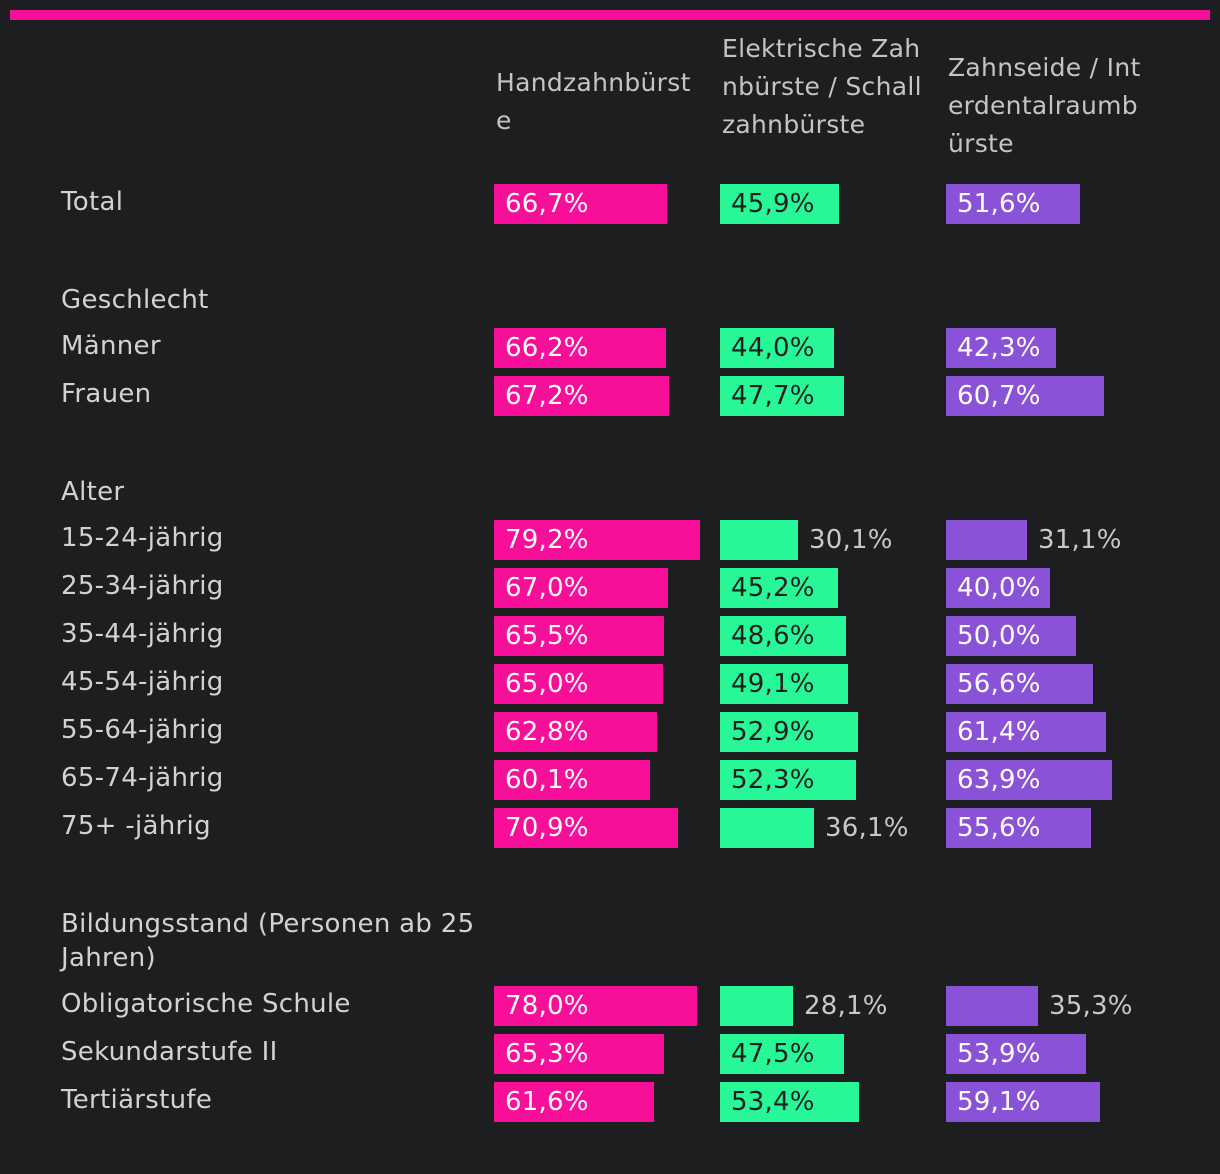 This screenshot has height=1174, width=1220. I want to click on value-label: 78,0%, so click(547, 1006).